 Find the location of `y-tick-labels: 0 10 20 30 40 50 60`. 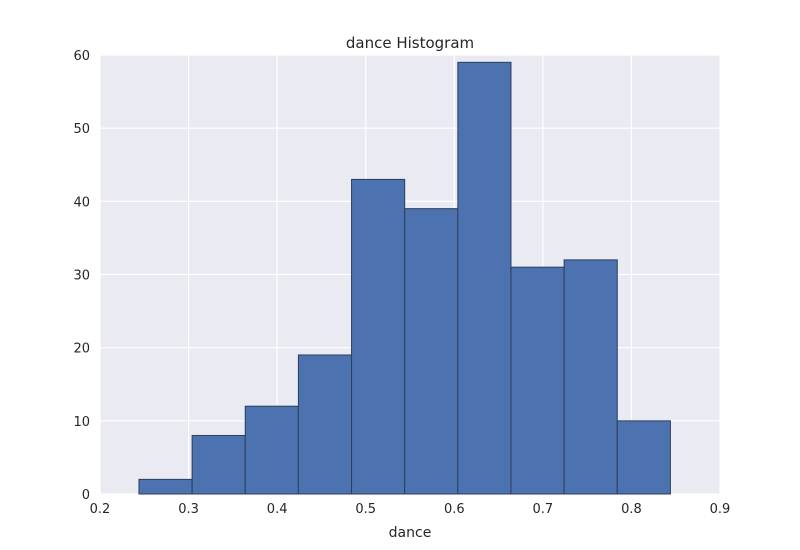

y-tick-labels: 0 10 20 30 40 50 60 is located at coordinates (81, 276).